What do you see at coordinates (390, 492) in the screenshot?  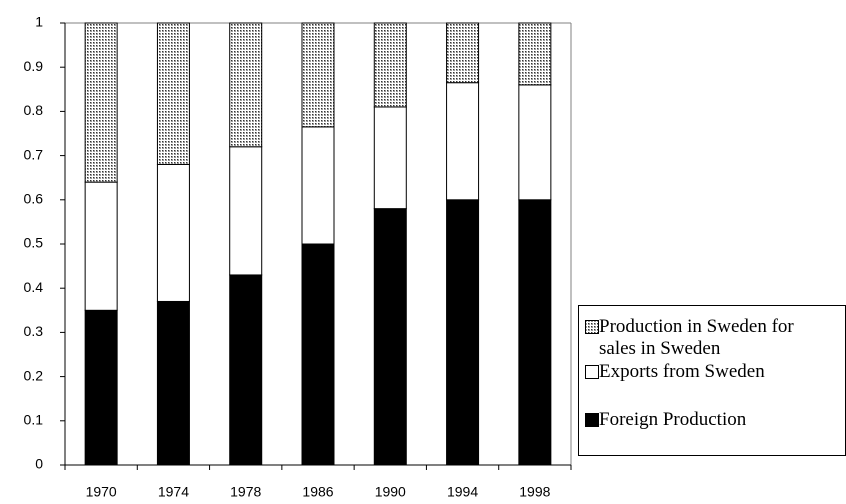 I see `x-tick-label: 1990` at bounding box center [390, 492].